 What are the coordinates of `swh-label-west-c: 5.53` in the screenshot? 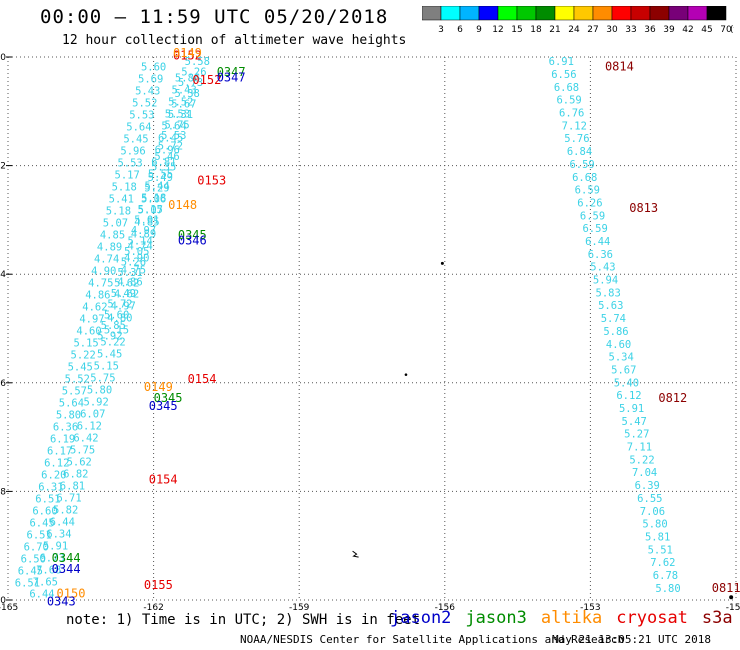 It's located at (173, 136).